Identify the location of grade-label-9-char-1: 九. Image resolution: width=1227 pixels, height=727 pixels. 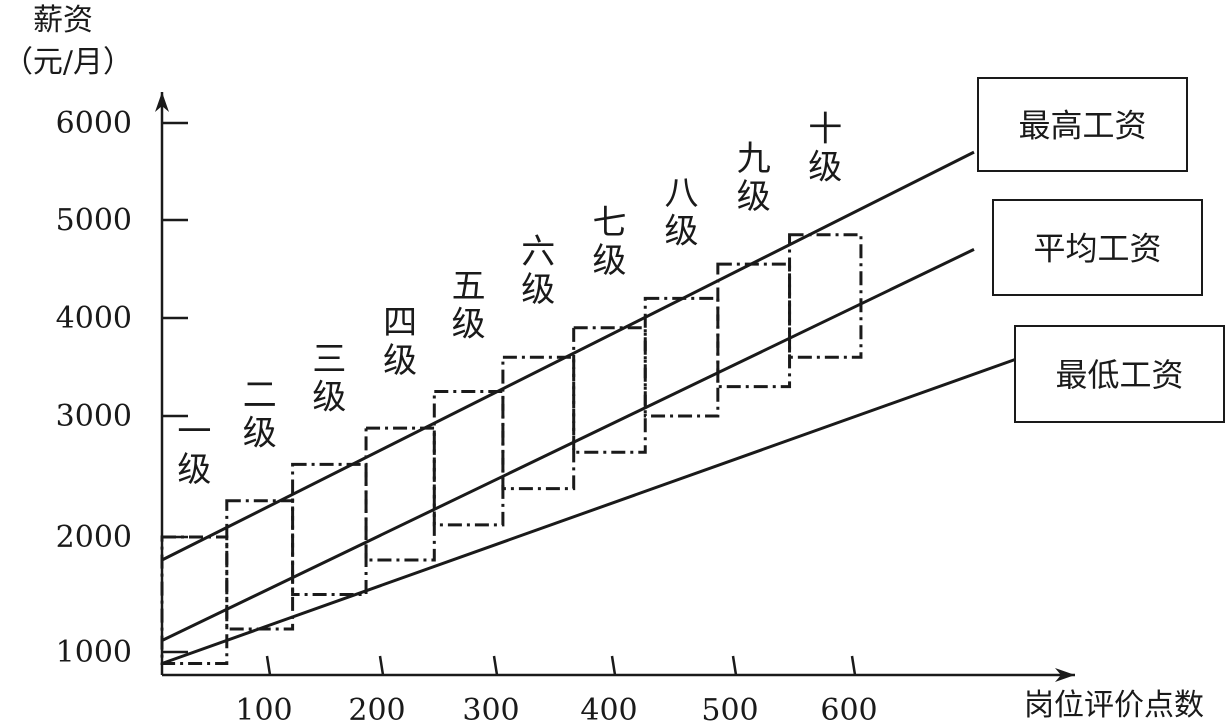
(754, 159).